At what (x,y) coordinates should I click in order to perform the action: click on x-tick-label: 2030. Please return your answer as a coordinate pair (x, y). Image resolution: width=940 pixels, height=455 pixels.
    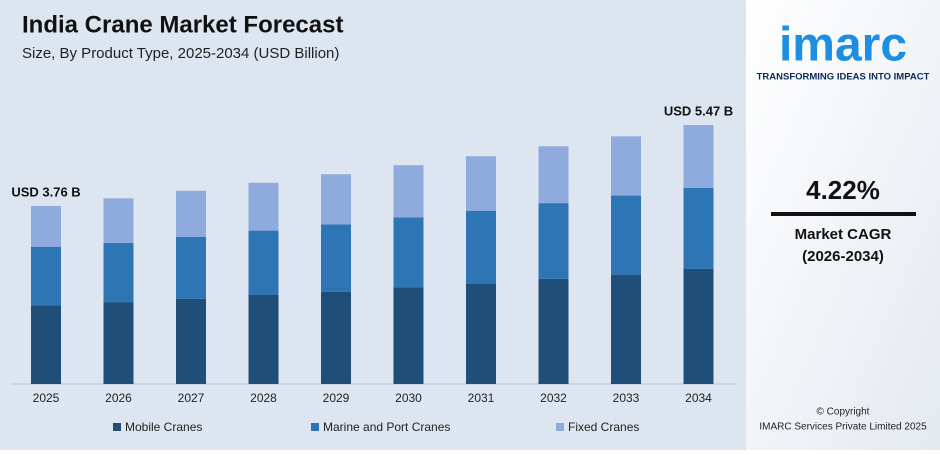
    Looking at the image, I should click on (408, 398).